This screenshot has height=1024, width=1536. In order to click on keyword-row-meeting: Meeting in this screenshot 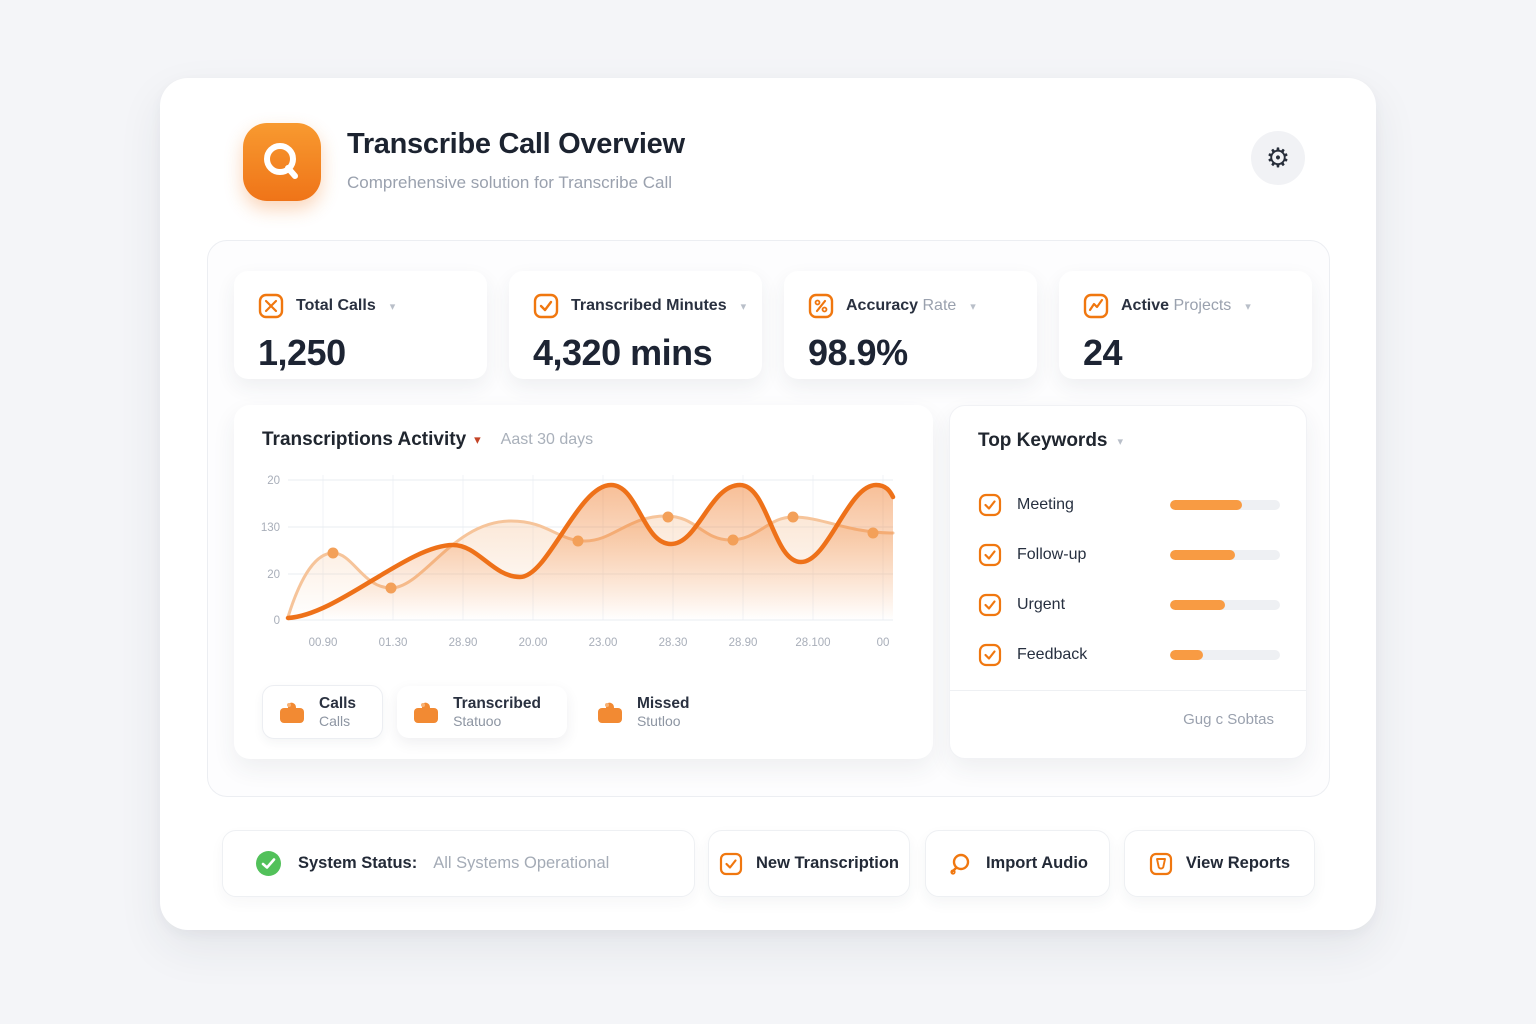, I will do `click(1129, 505)`.